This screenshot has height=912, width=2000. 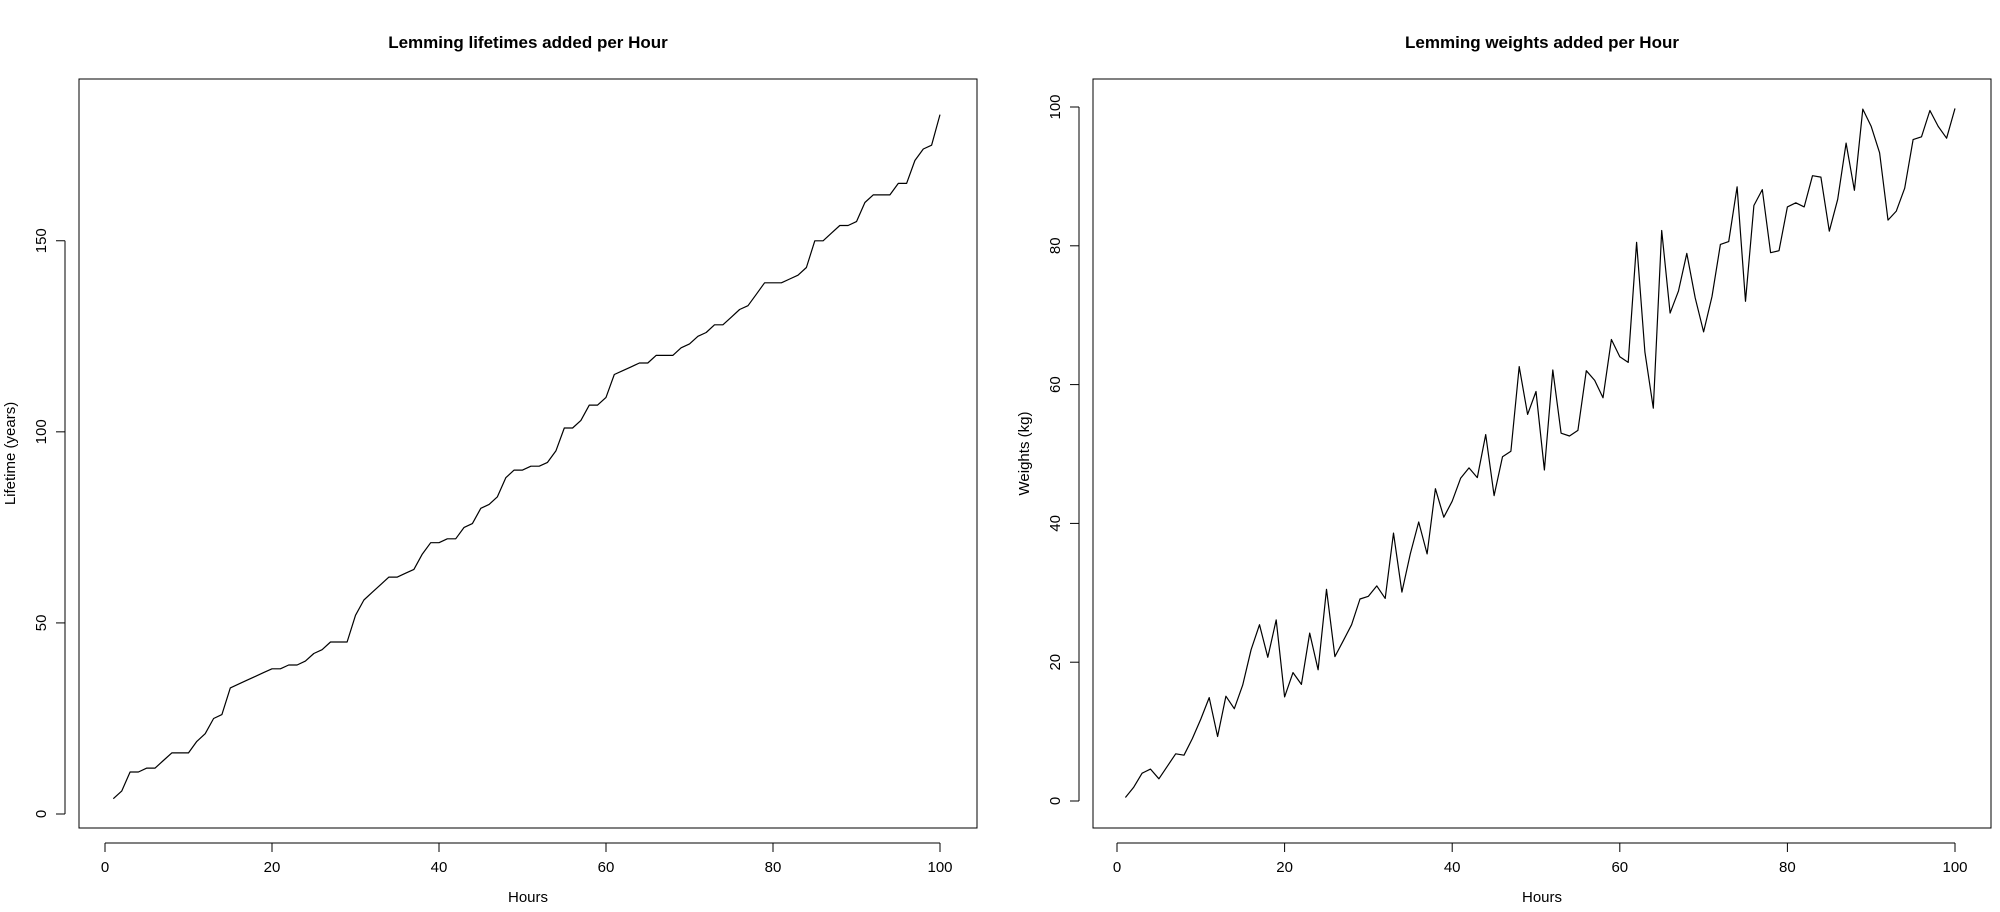 What do you see at coordinates (1284, 867) in the screenshot?
I see `x-tick-label: 20` at bounding box center [1284, 867].